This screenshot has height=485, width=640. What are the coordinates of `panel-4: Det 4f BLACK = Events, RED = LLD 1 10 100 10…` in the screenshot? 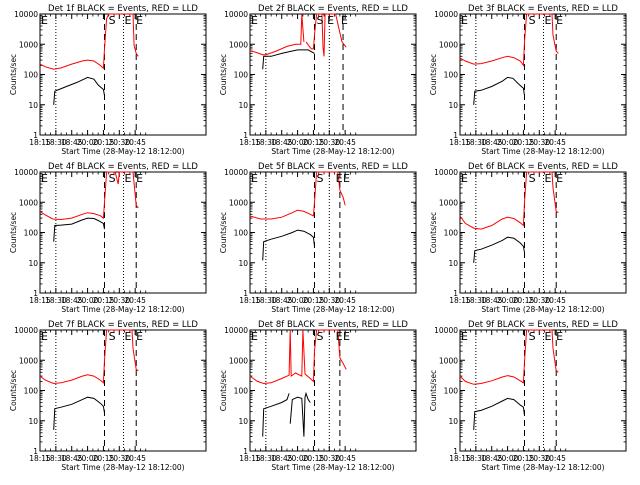 It's located at (108, 238).